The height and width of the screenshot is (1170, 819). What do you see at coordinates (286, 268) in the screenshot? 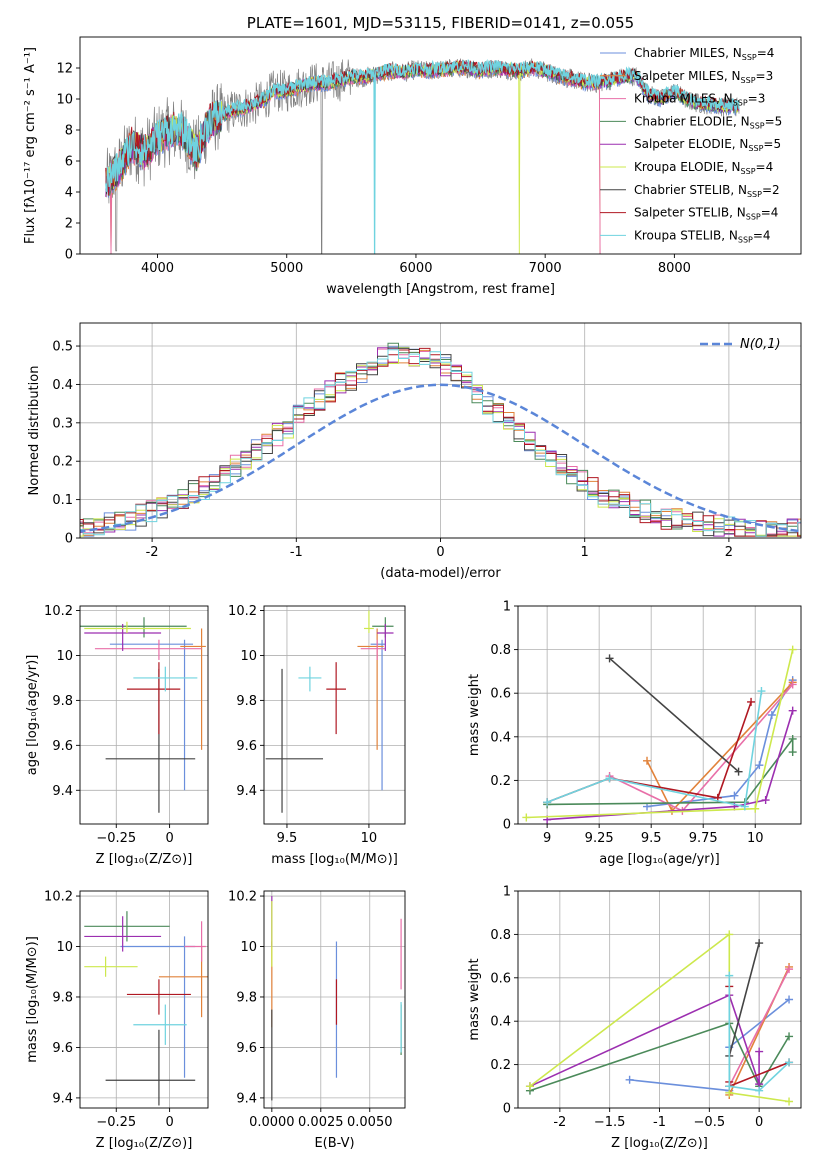
I see `x-tick-label: 5000` at bounding box center [286, 268].